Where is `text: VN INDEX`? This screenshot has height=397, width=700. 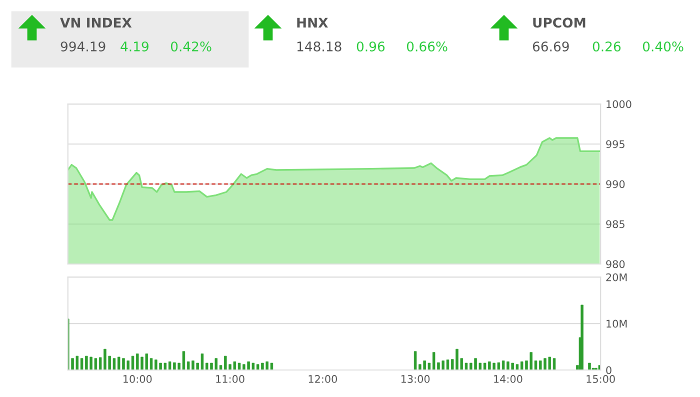
text: VN INDEX is located at coordinates (96, 23).